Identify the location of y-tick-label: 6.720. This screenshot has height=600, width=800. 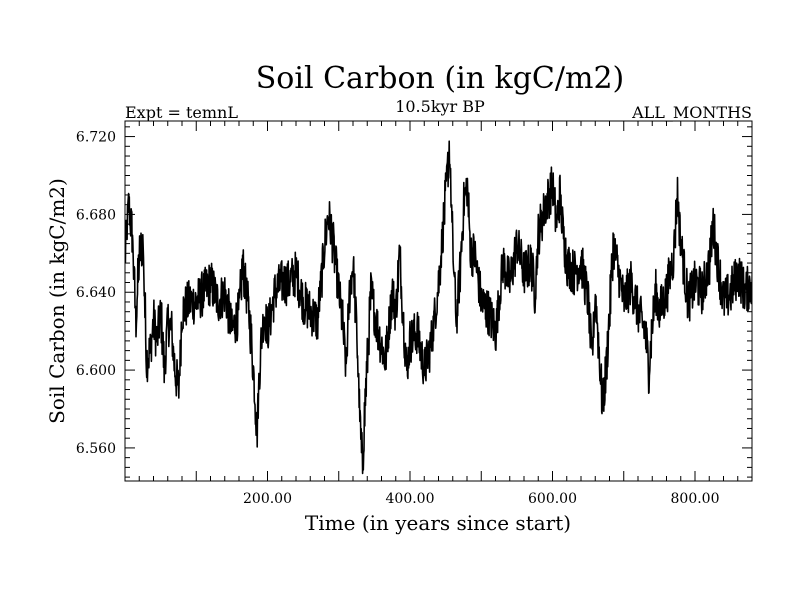
(96, 138).